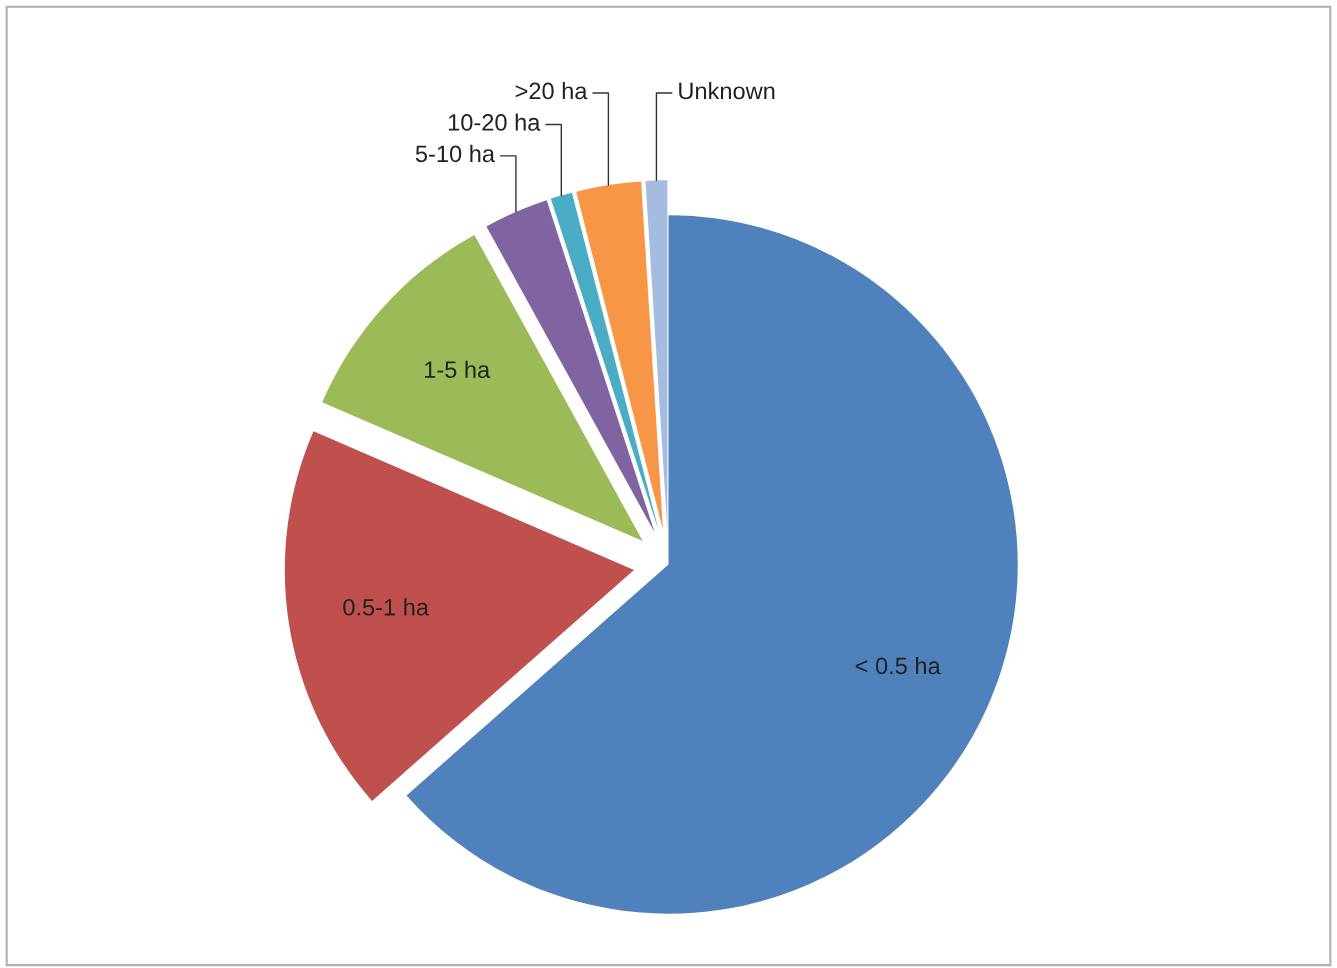 The height and width of the screenshot is (968, 1337). Describe the element at coordinates (898, 665) in the screenshot. I see `slice-label: < 0.5 ha` at that location.